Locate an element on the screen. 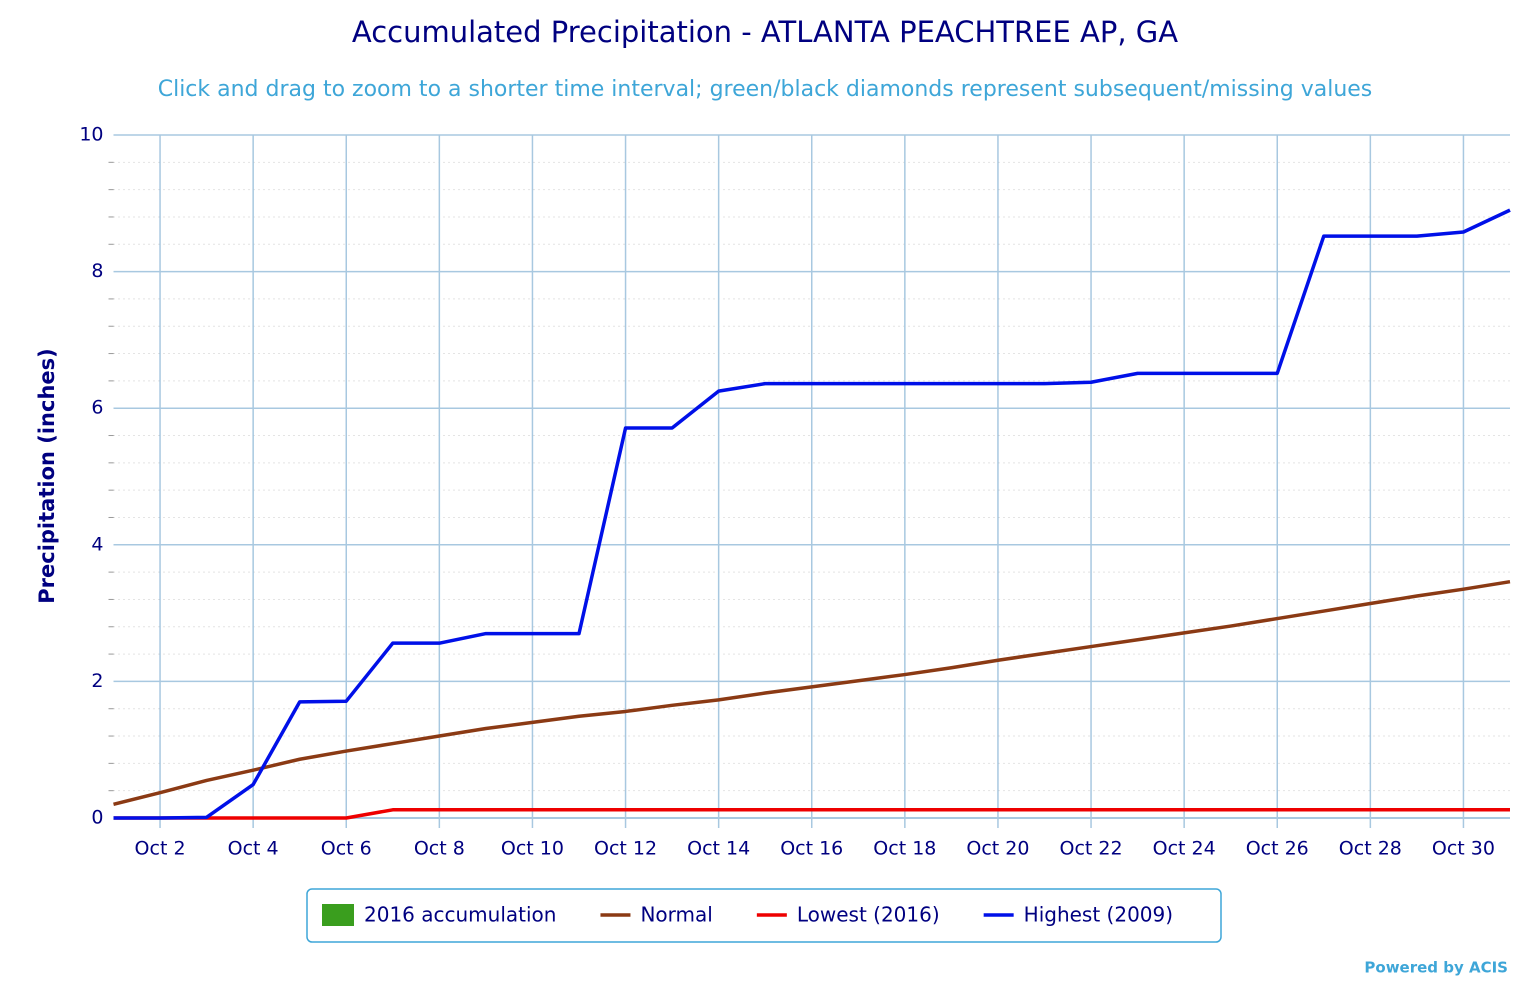  line is located at coordinates (811, 814).